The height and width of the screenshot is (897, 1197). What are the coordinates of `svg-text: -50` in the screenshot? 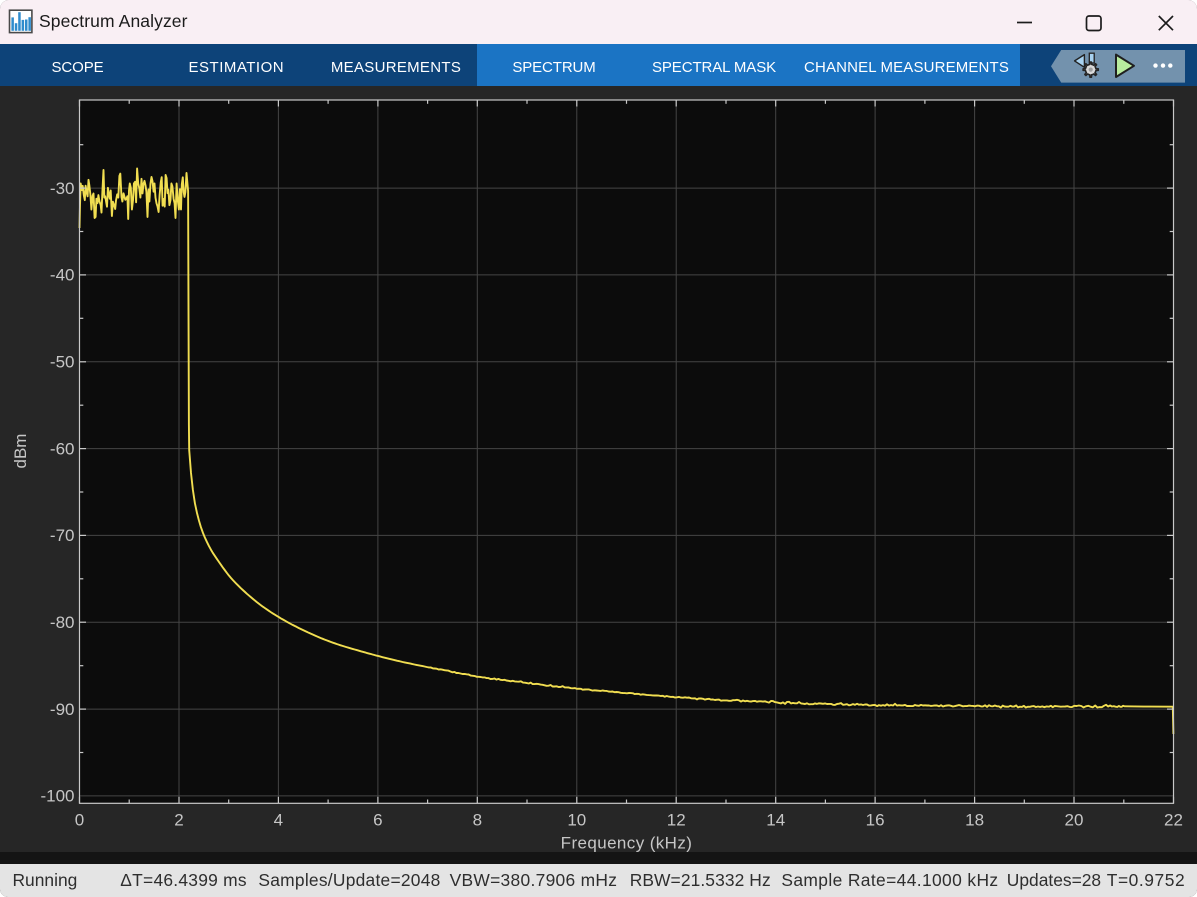 It's located at (62, 362).